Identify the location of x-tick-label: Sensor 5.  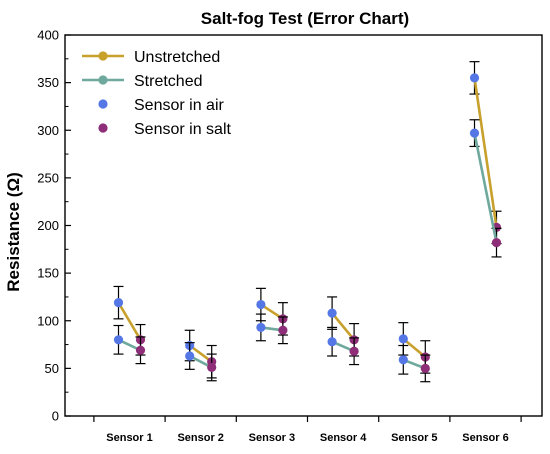
(414, 438).